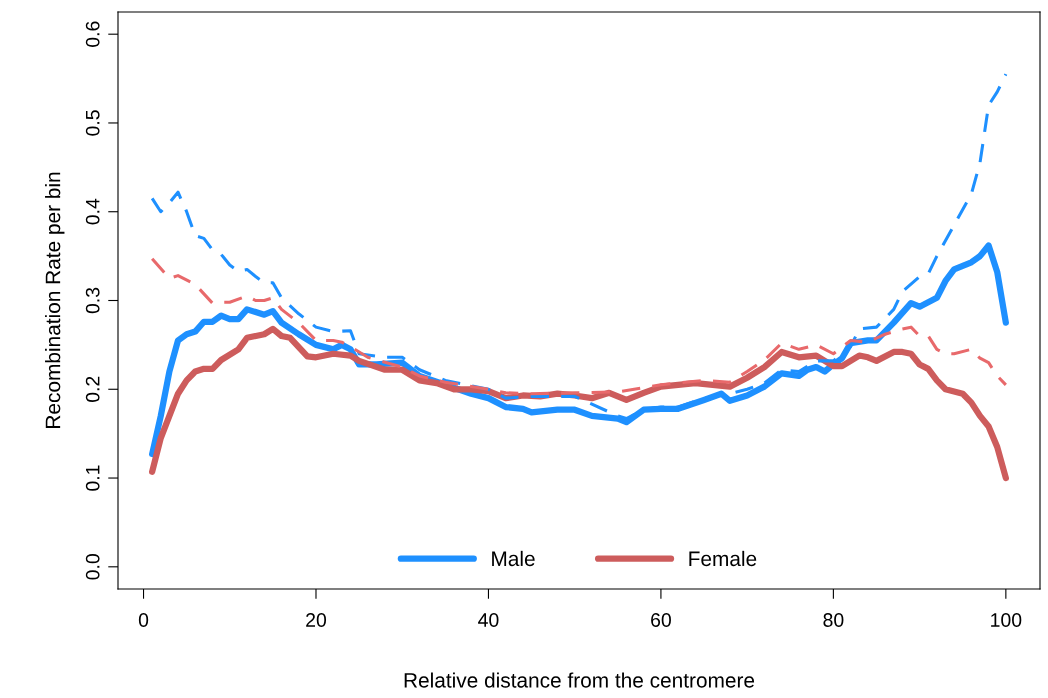 Image resolution: width=1048 pixels, height=698 pixels. What do you see at coordinates (92, 211) in the screenshot?
I see `y-tick-label: 0.4` at bounding box center [92, 211].